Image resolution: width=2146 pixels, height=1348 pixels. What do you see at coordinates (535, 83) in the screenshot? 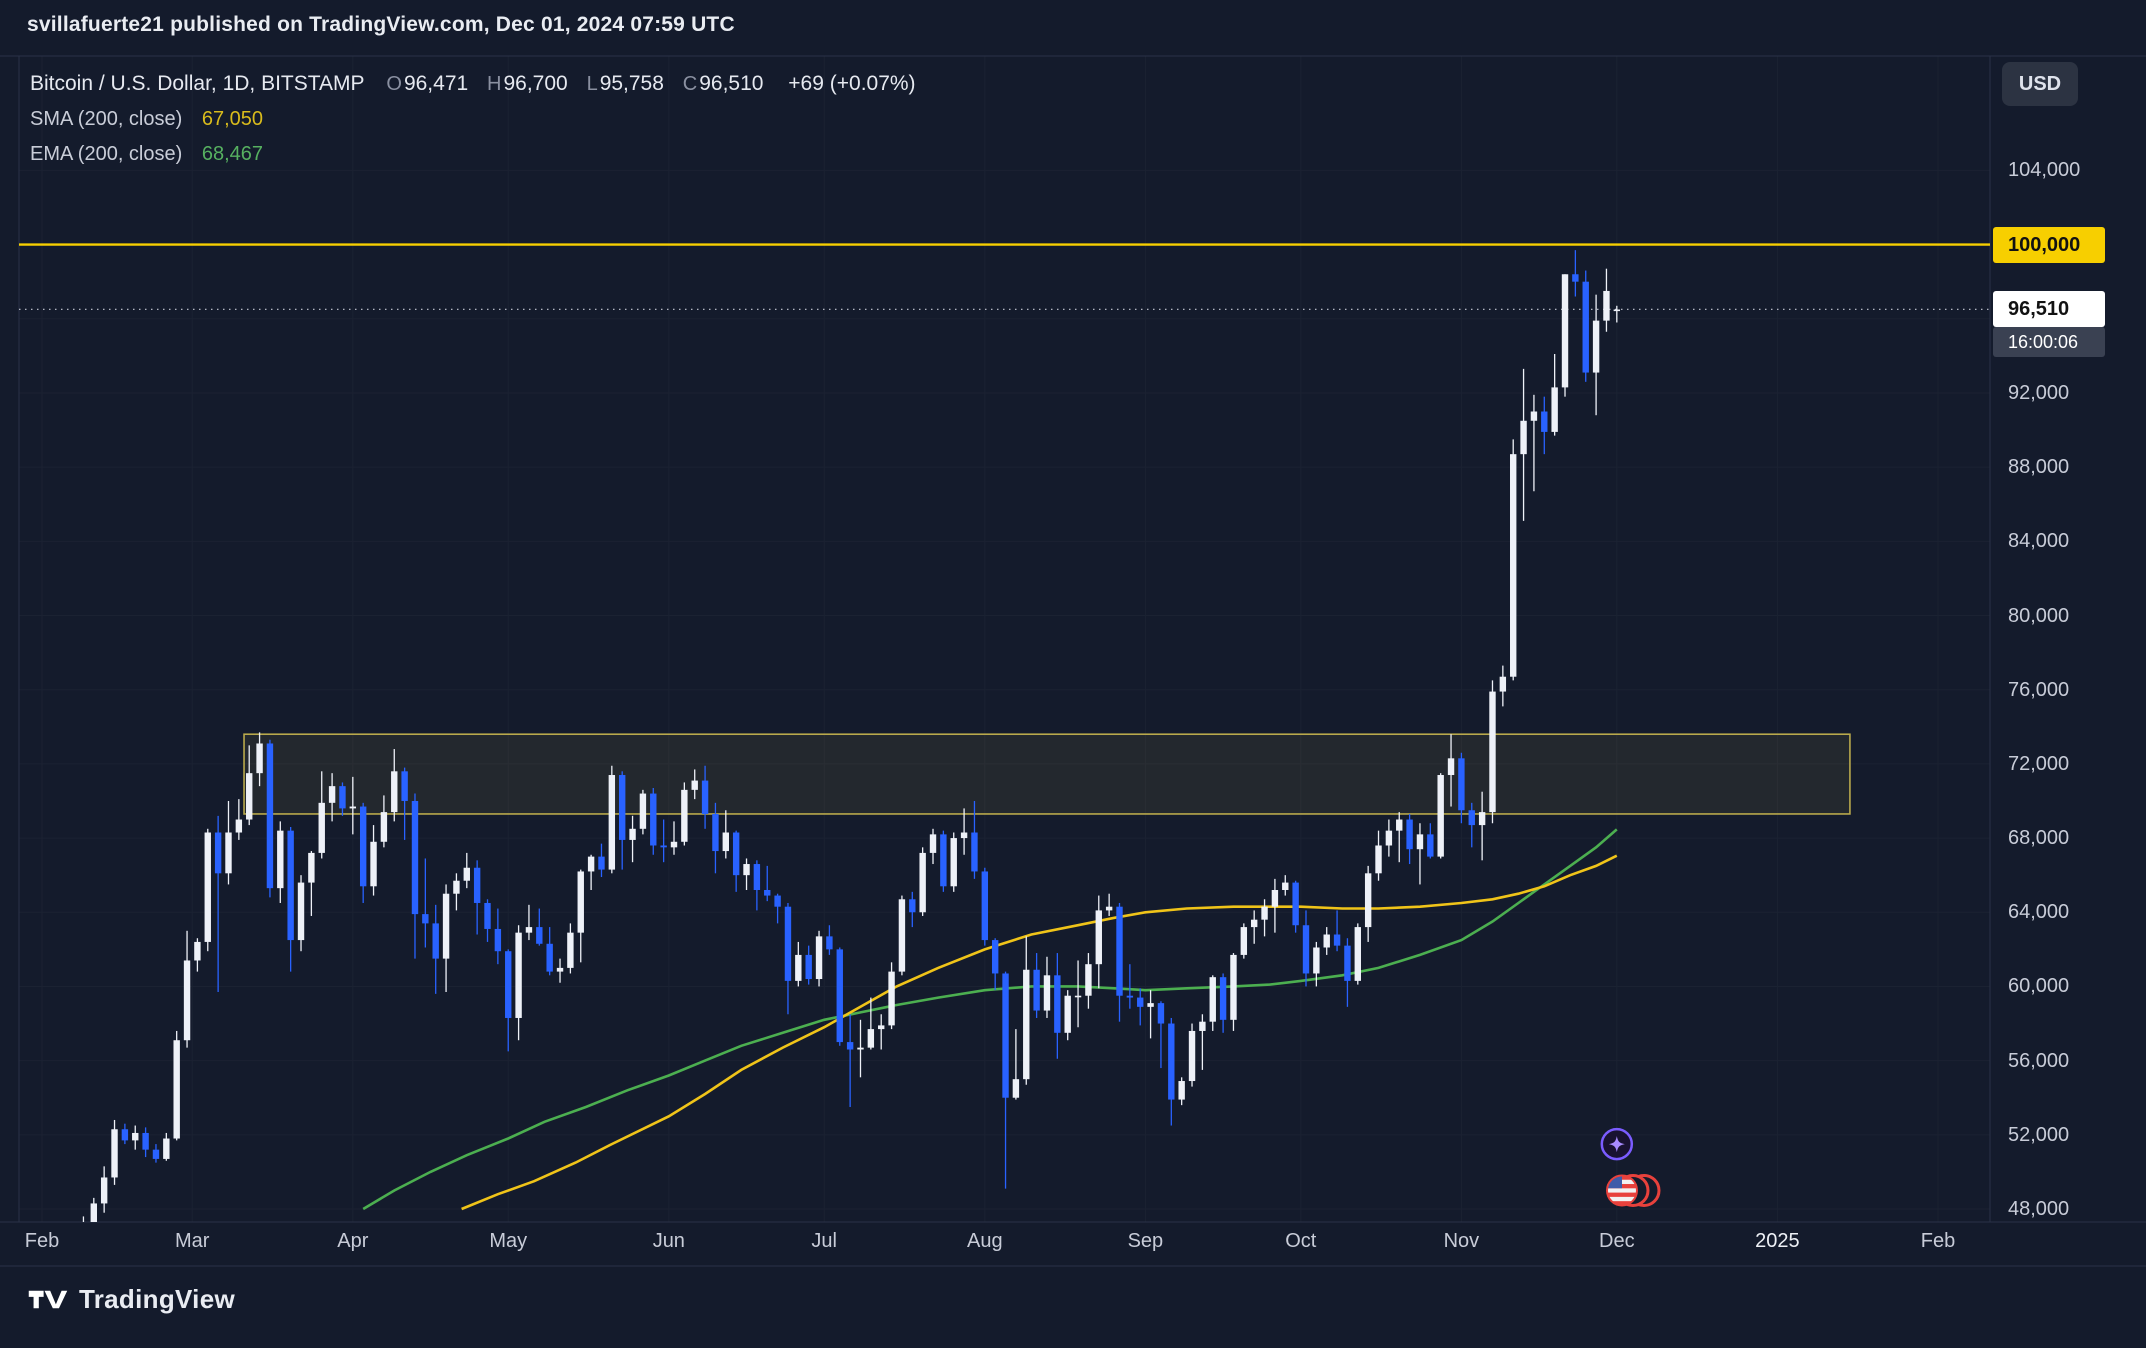
I see `high-value: 96,700` at bounding box center [535, 83].